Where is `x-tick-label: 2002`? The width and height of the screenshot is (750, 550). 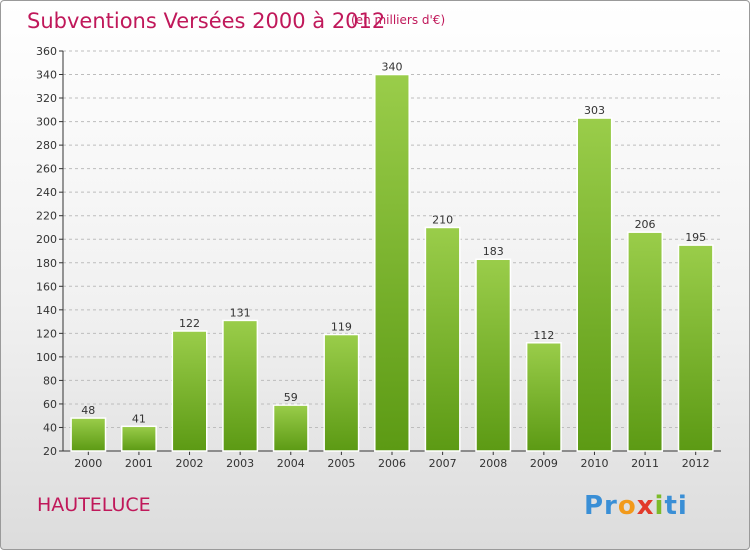
x-tick-label: 2002 is located at coordinates (190, 463).